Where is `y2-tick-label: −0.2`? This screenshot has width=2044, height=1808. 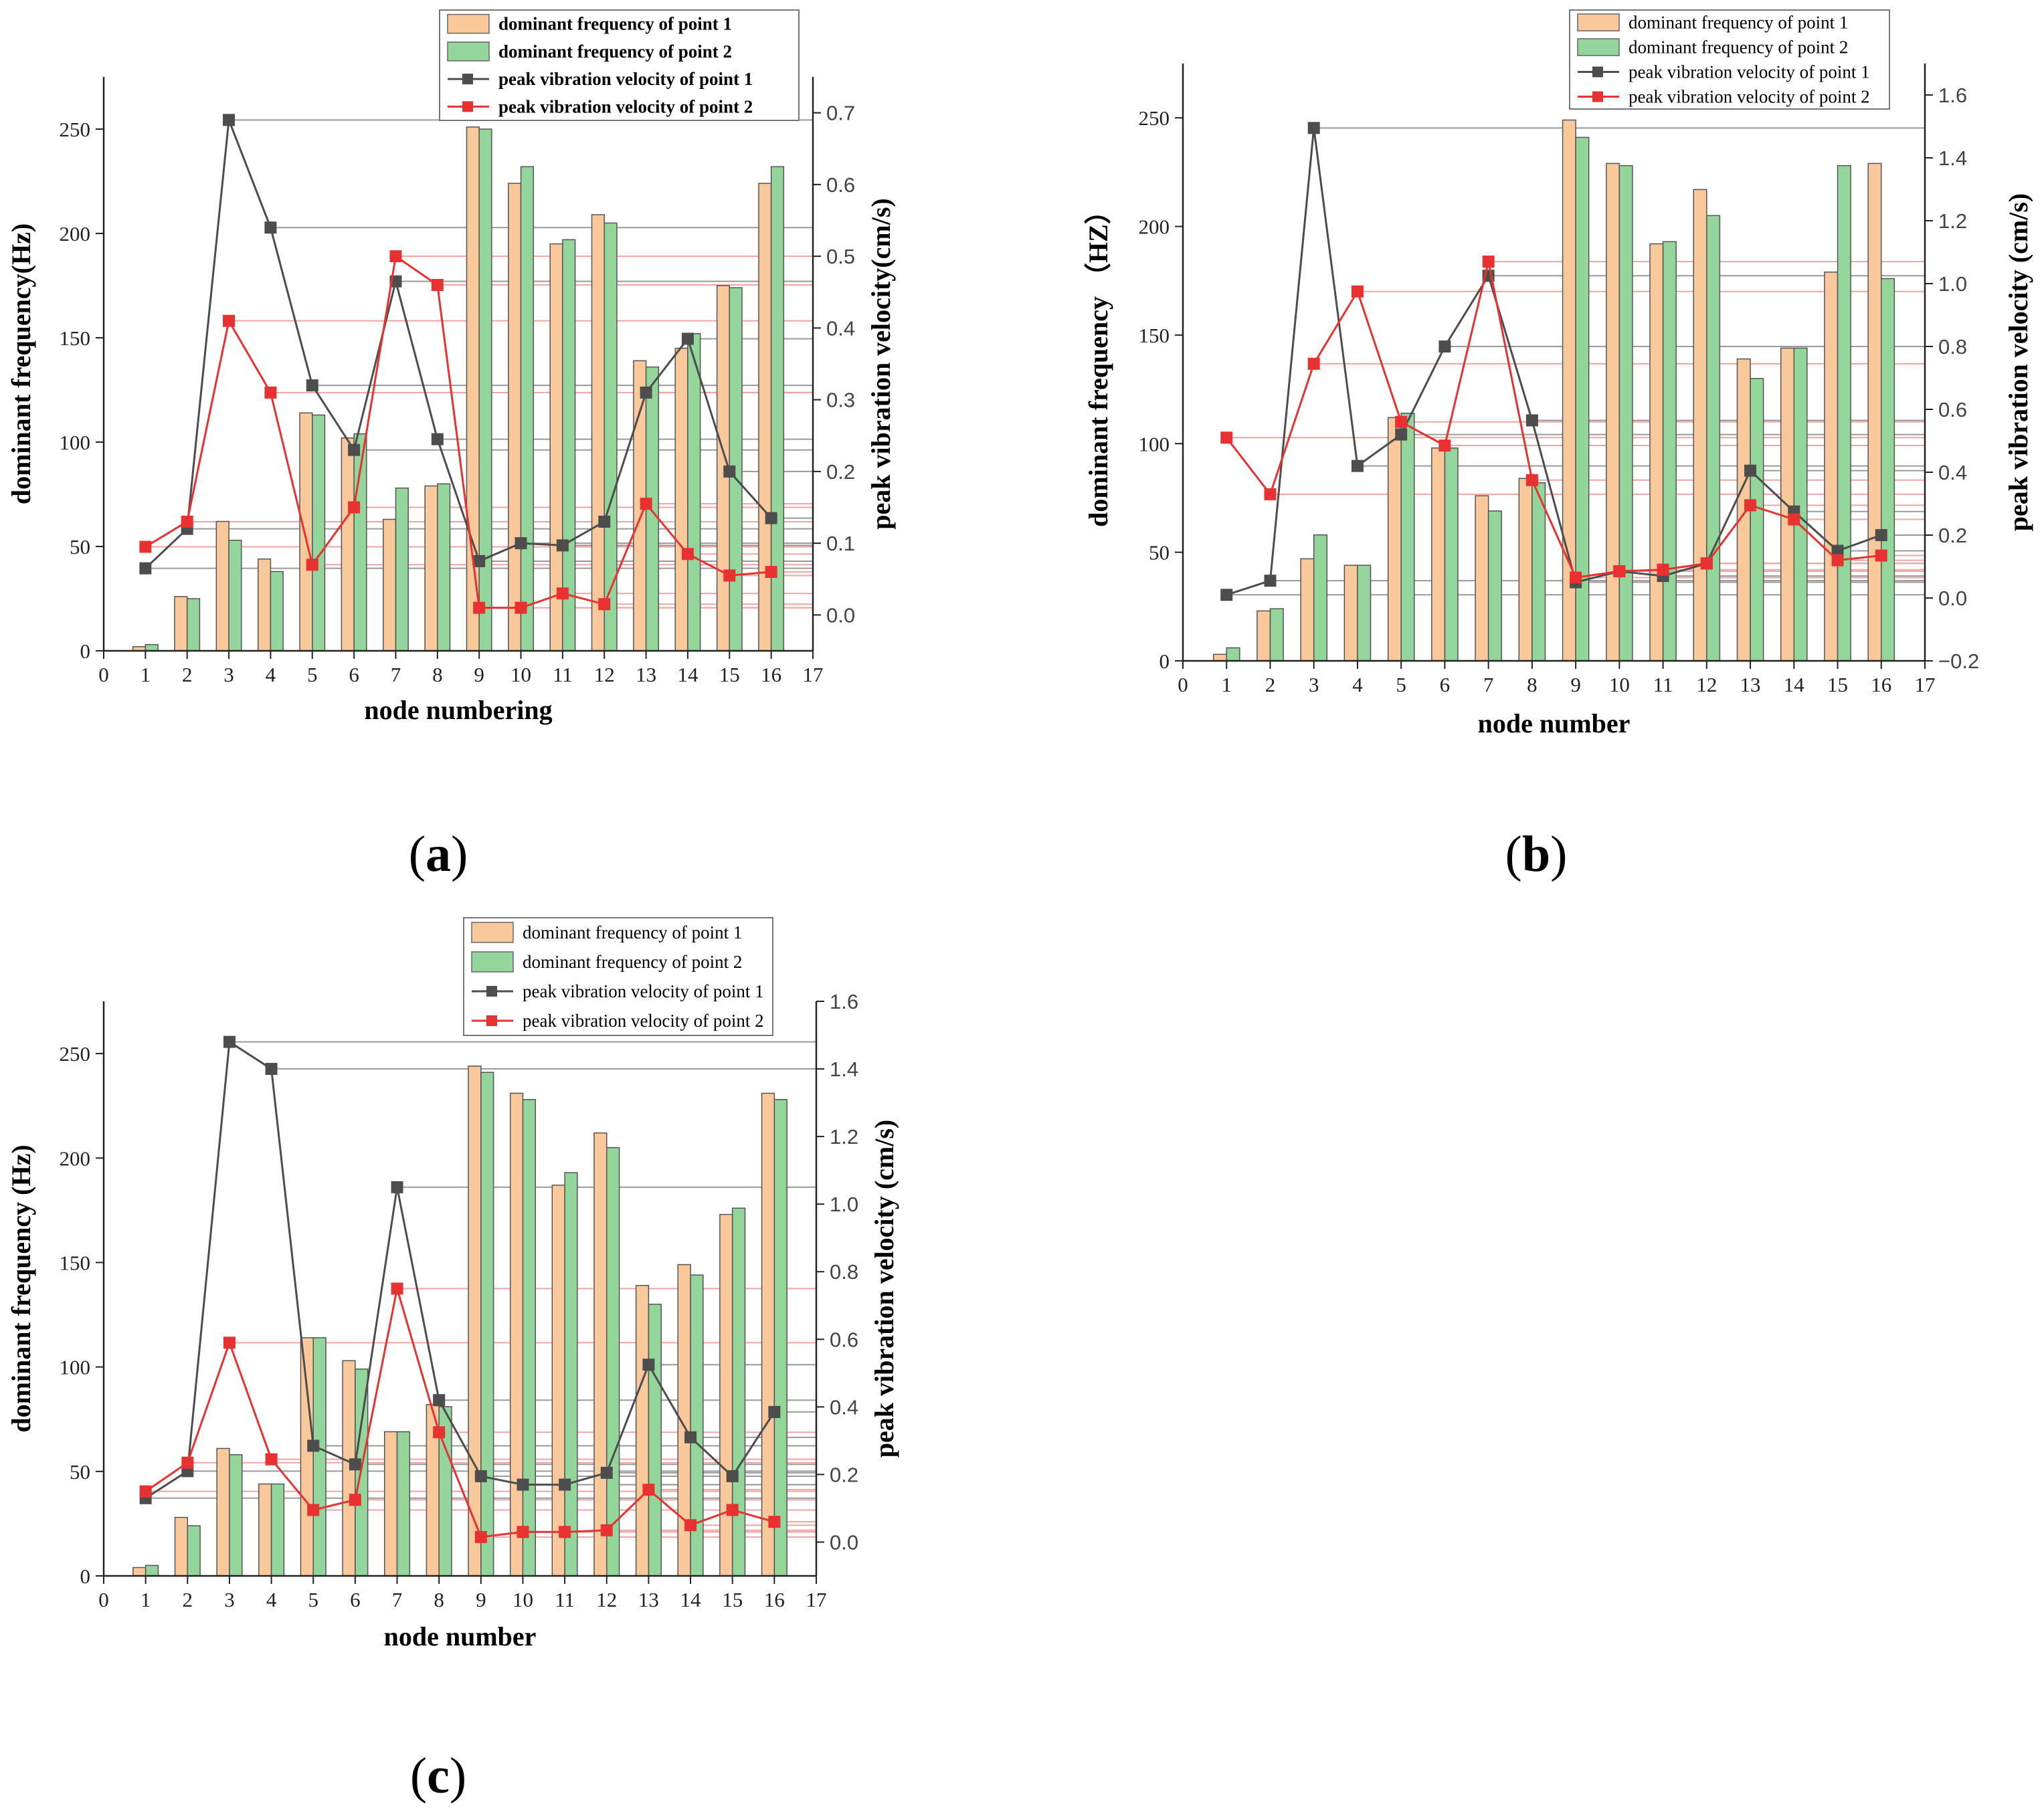 y2-tick-label: −0.2 is located at coordinates (1958, 661).